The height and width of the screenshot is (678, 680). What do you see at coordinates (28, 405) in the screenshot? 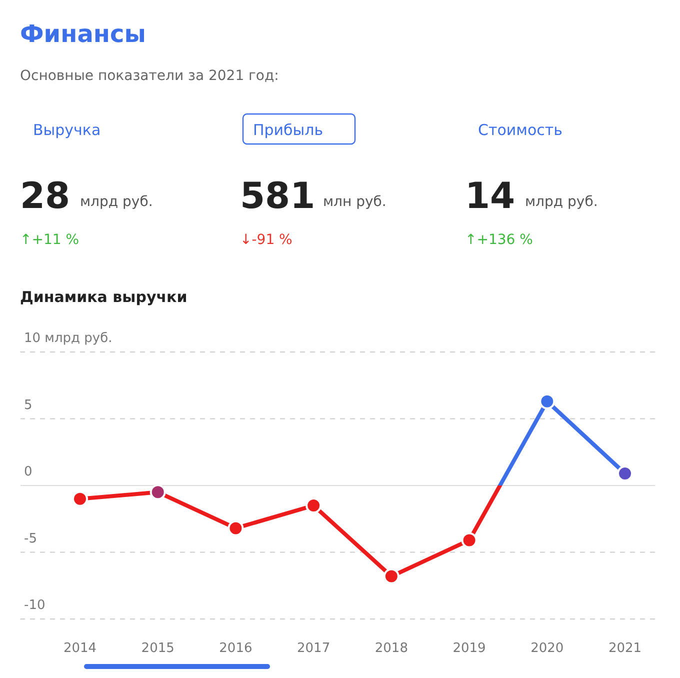
I see `y-tick-label: 5` at bounding box center [28, 405].